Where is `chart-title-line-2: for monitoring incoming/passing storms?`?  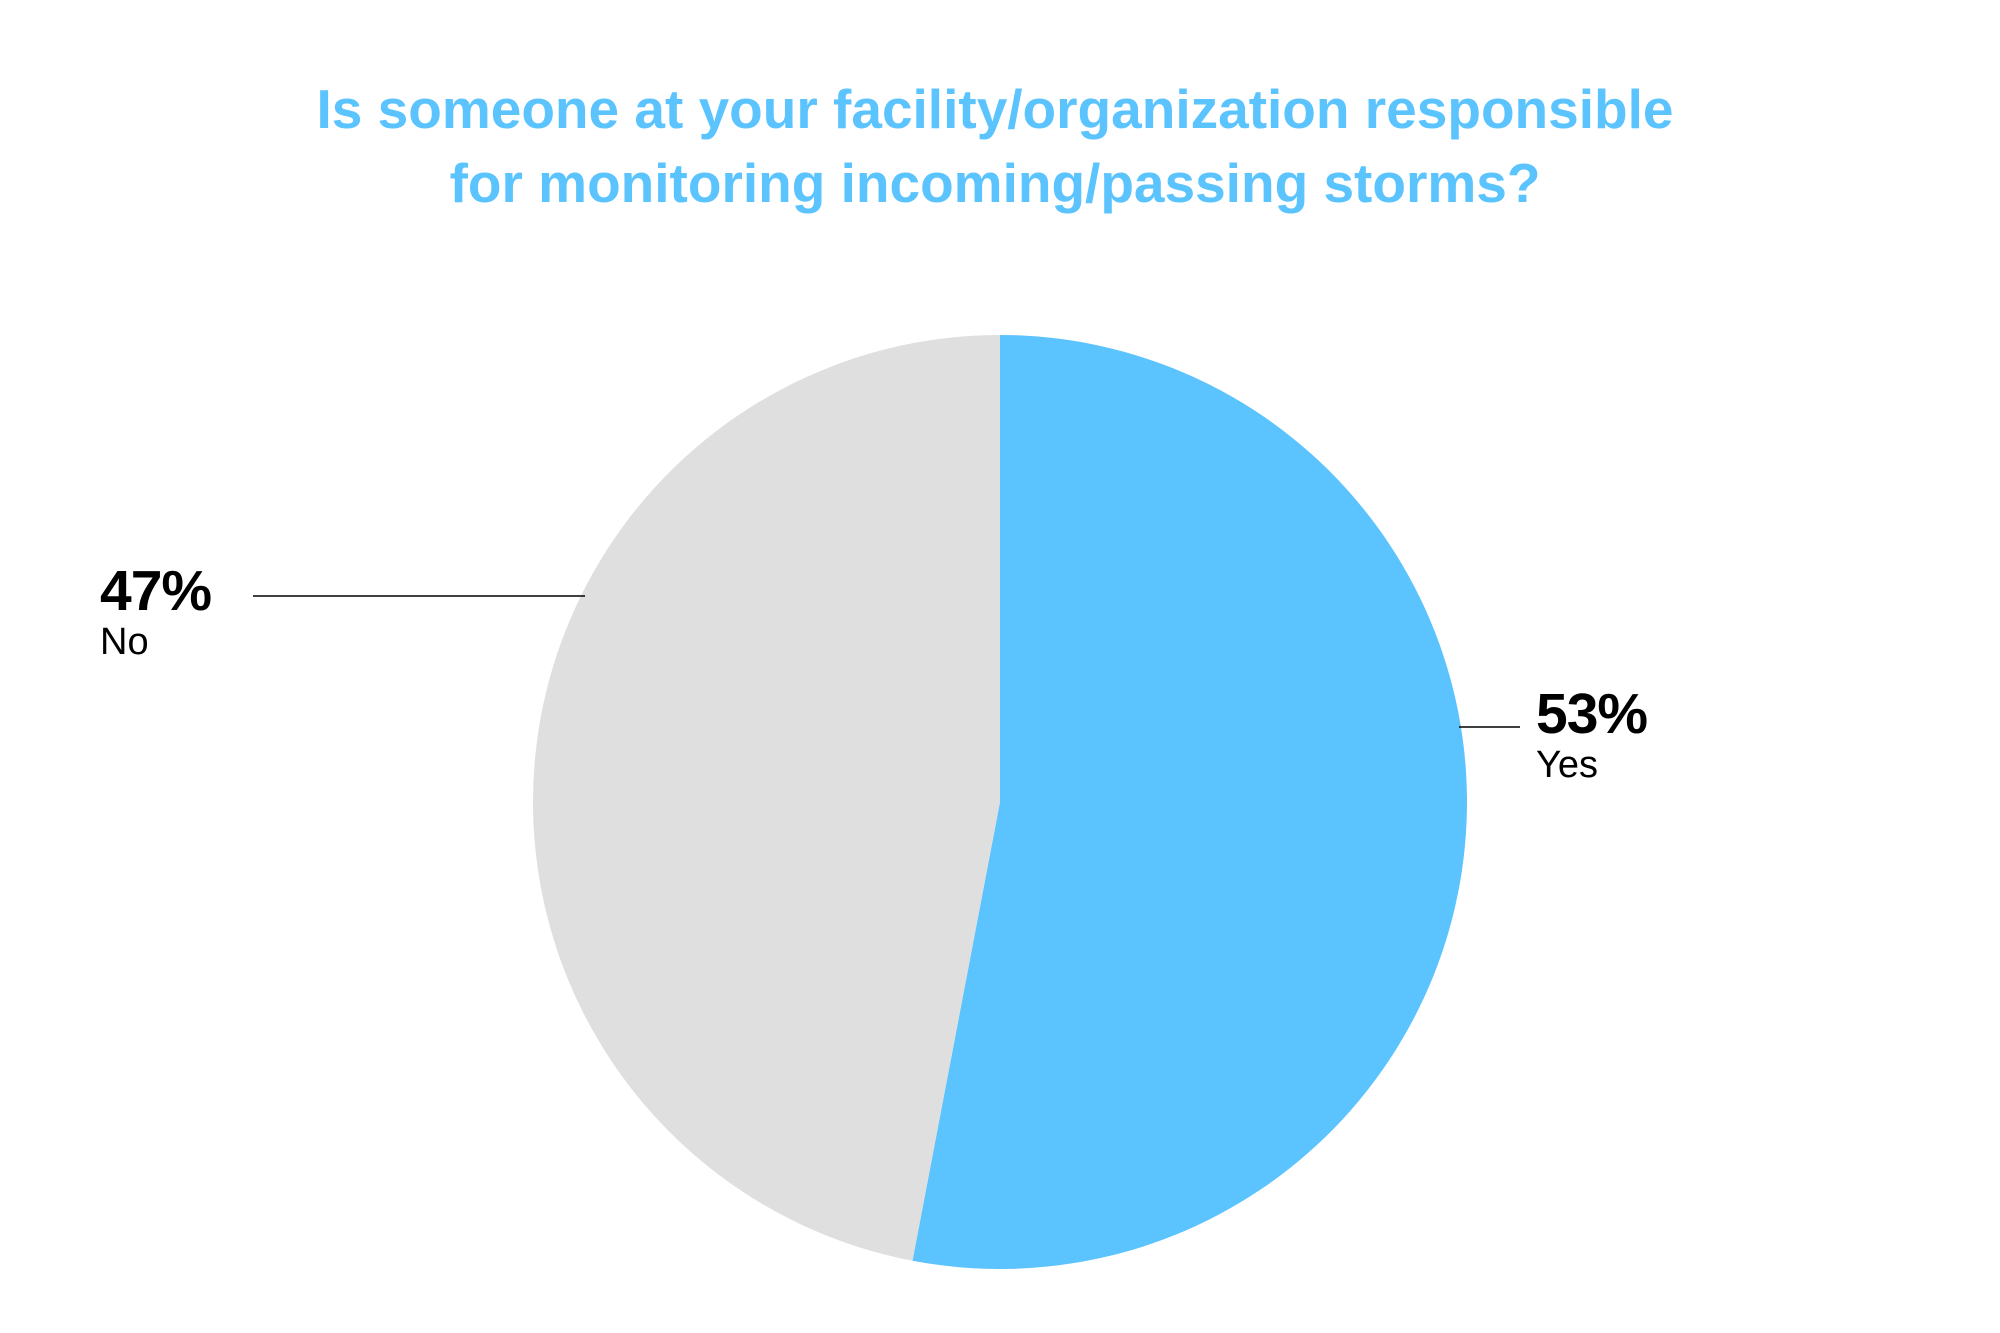 chart-title-line-2: for monitoring incoming/passing storms? is located at coordinates (995, 183).